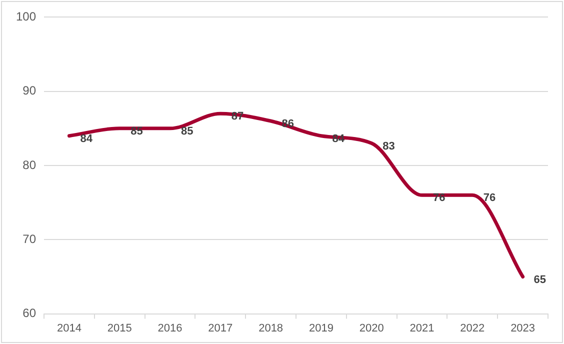  What do you see at coordinates (523, 328) in the screenshot?
I see `x-tick-label: 2023` at bounding box center [523, 328].